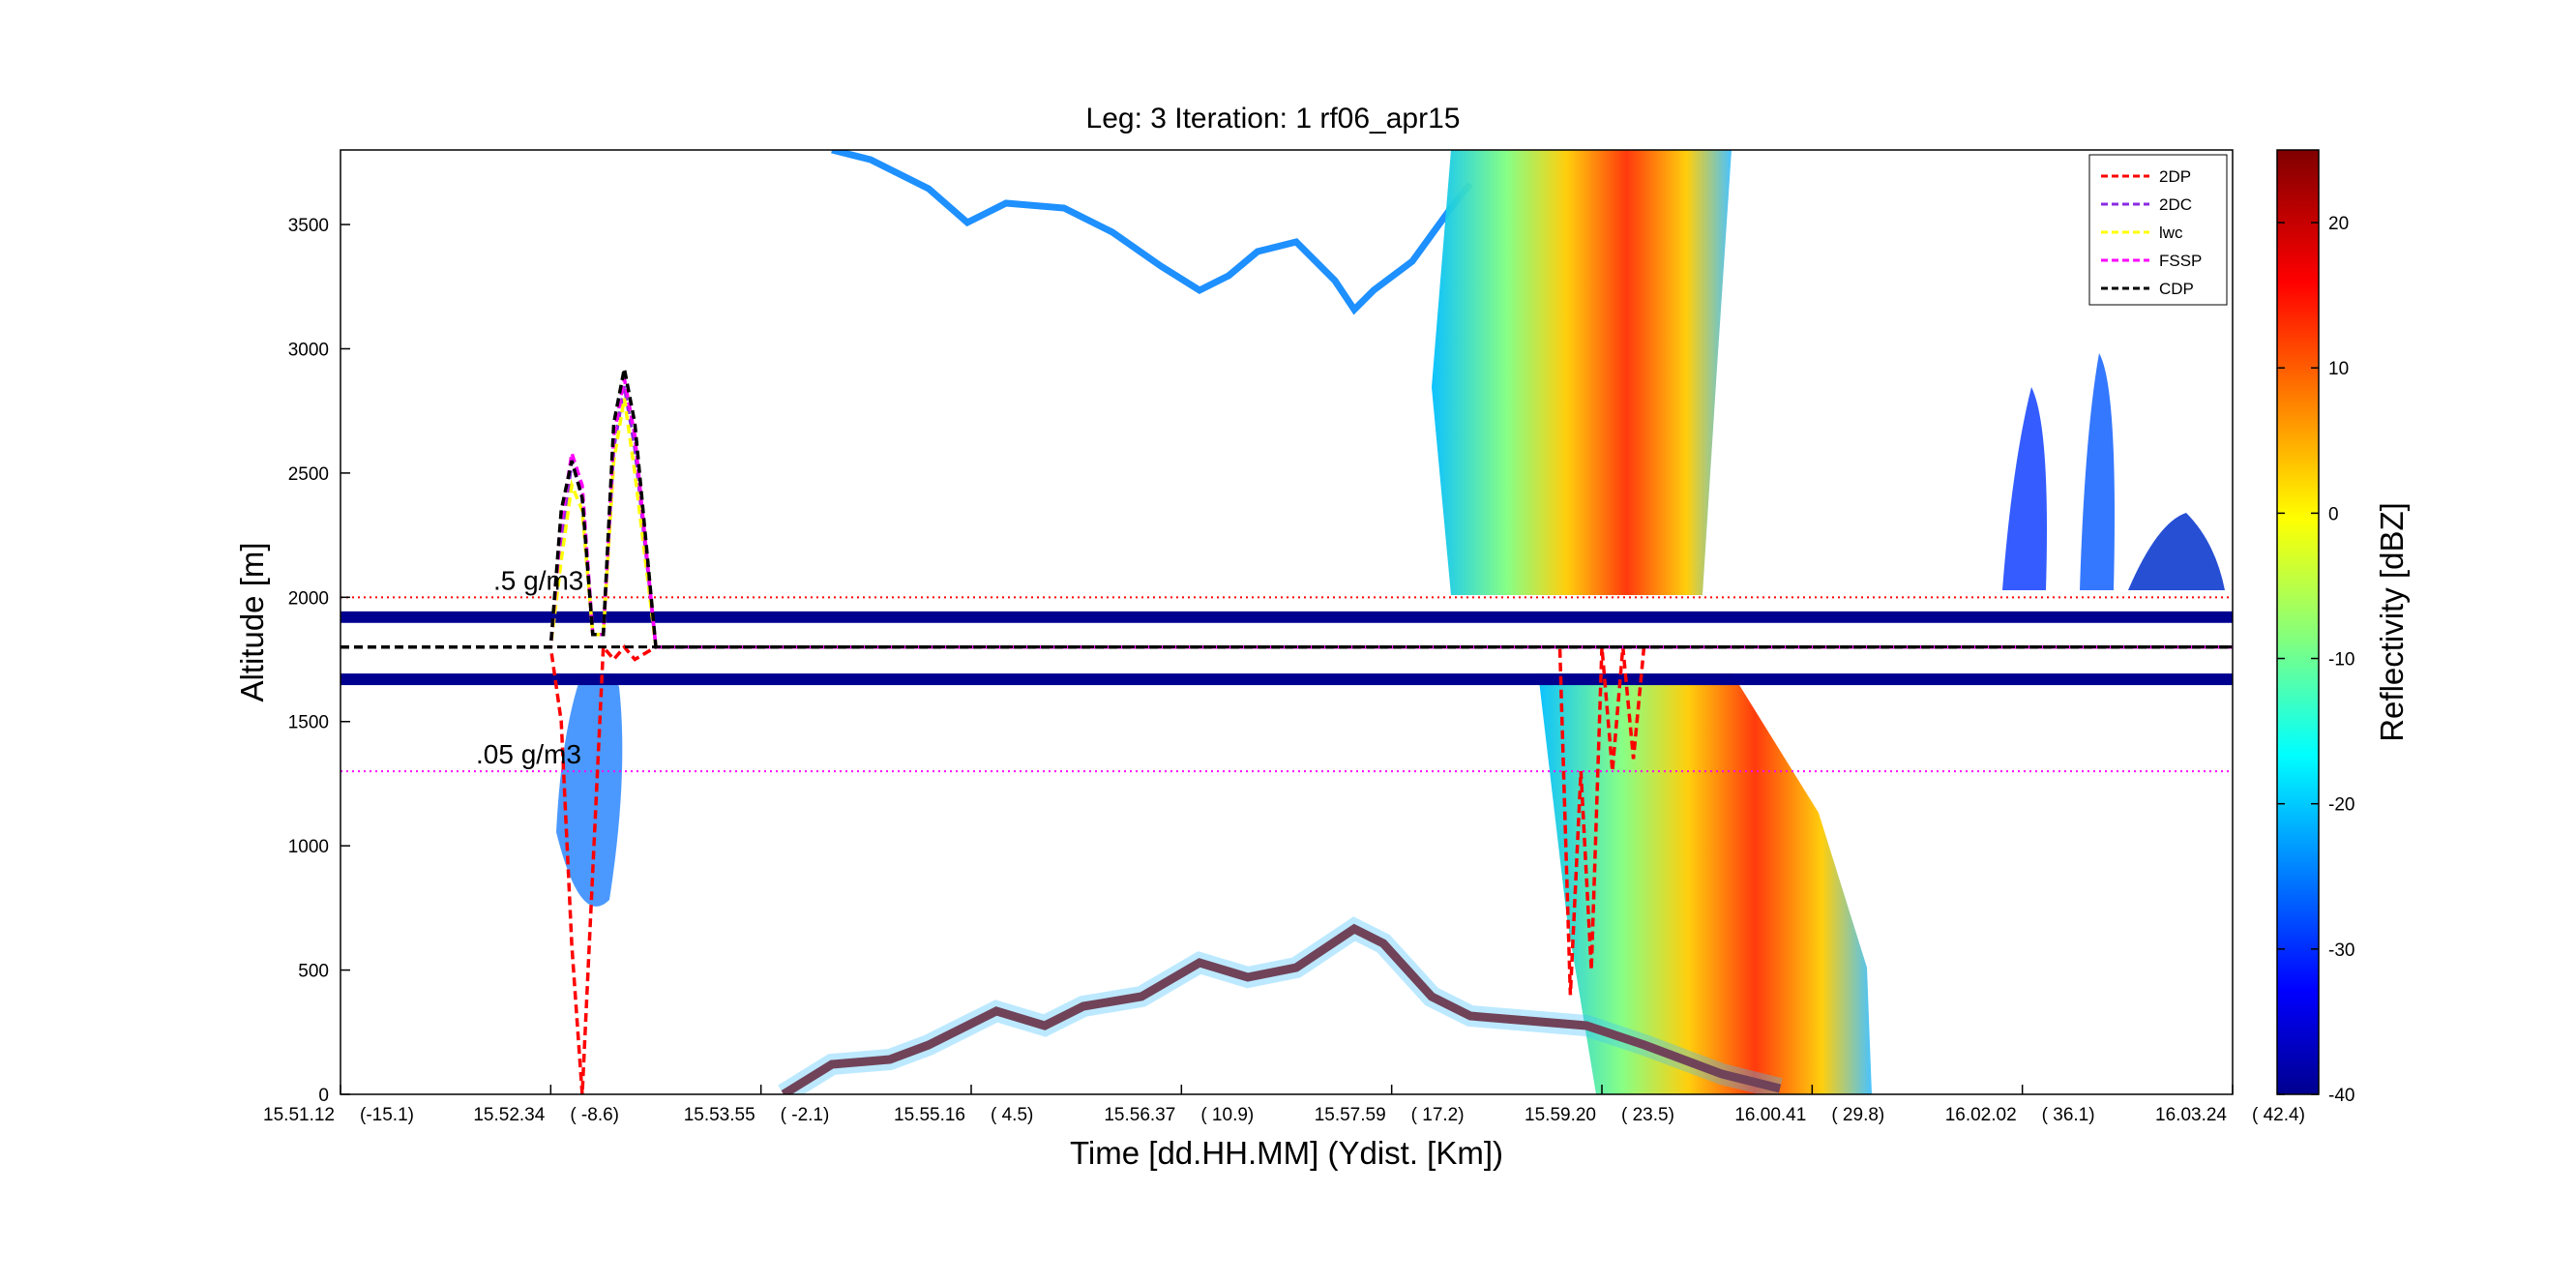  Describe the element at coordinates (313, 972) in the screenshot. I see `y-tick-label: 500` at that location.